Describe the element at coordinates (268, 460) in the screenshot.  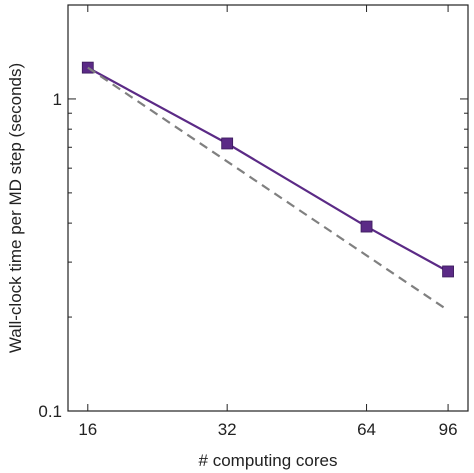
I see `x-axis-title: # computing cores` at that location.